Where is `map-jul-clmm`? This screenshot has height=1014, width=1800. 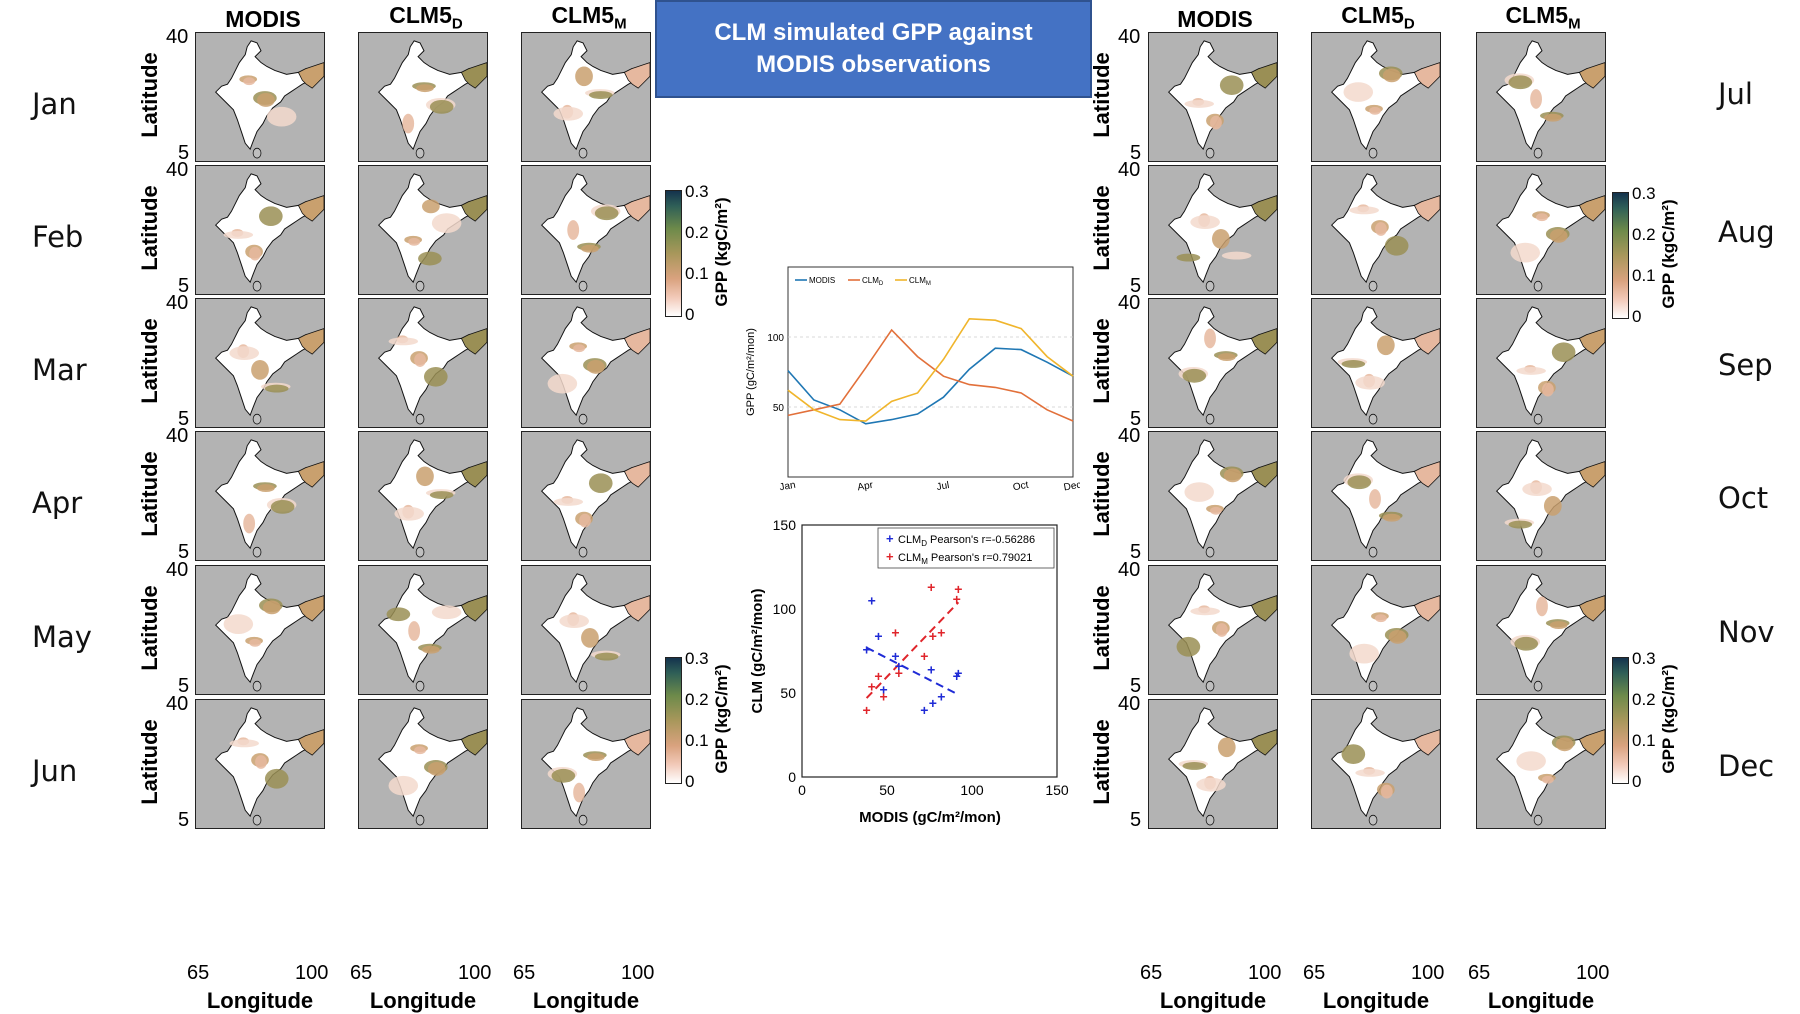 map-jul-clmm is located at coordinates (1541, 97).